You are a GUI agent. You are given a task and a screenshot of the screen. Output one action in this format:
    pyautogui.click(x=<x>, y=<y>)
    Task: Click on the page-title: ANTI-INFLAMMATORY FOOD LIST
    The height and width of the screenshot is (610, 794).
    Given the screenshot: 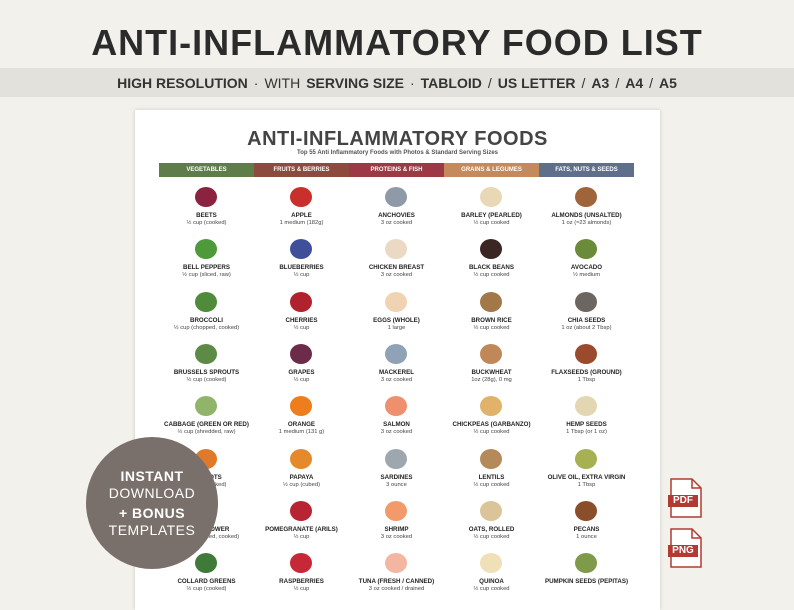 What is the action you would take?
    pyautogui.click(x=397, y=42)
    